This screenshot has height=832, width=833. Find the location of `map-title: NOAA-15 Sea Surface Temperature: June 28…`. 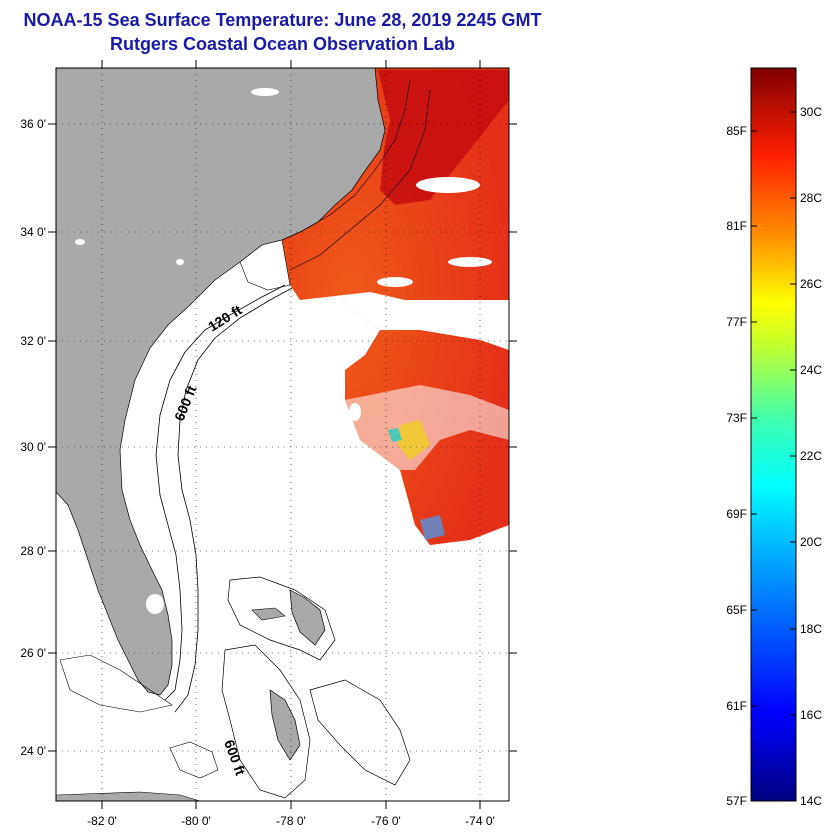

map-title: NOAA-15 Sea Surface Temperature: June 28… is located at coordinates (282, 20).